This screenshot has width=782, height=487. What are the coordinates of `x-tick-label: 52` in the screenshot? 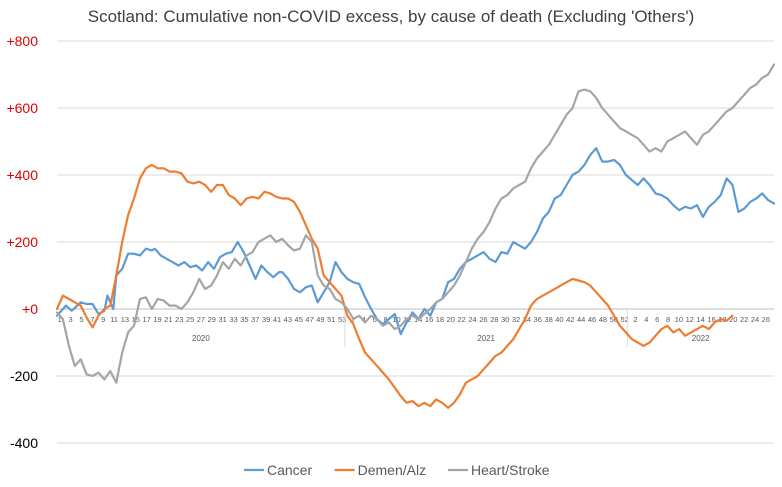 It's located at (624, 319).